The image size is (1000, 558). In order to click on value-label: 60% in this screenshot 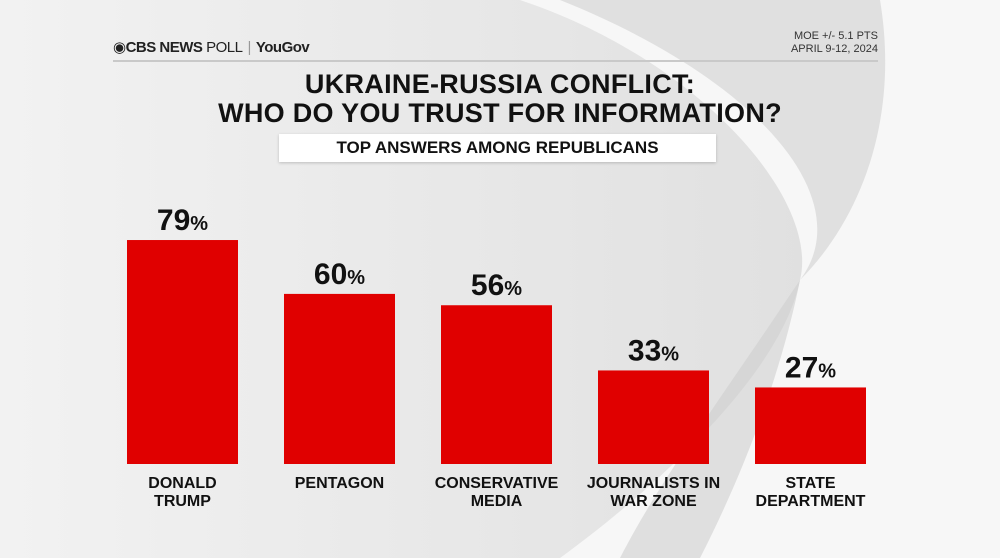, I will do `click(339, 274)`.